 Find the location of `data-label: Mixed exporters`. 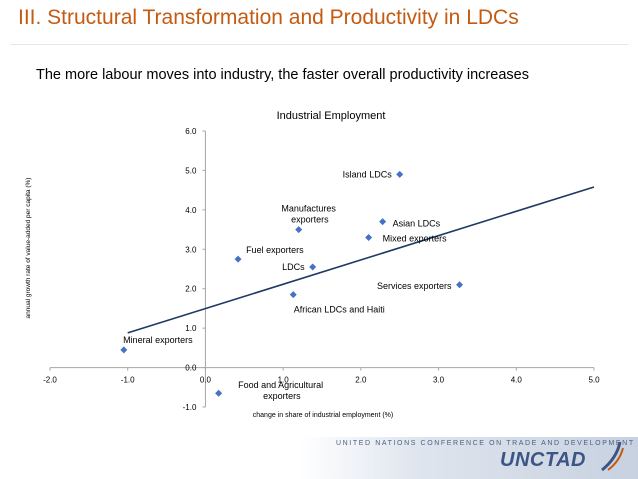

data-label: Mixed exporters is located at coordinates (415, 238).